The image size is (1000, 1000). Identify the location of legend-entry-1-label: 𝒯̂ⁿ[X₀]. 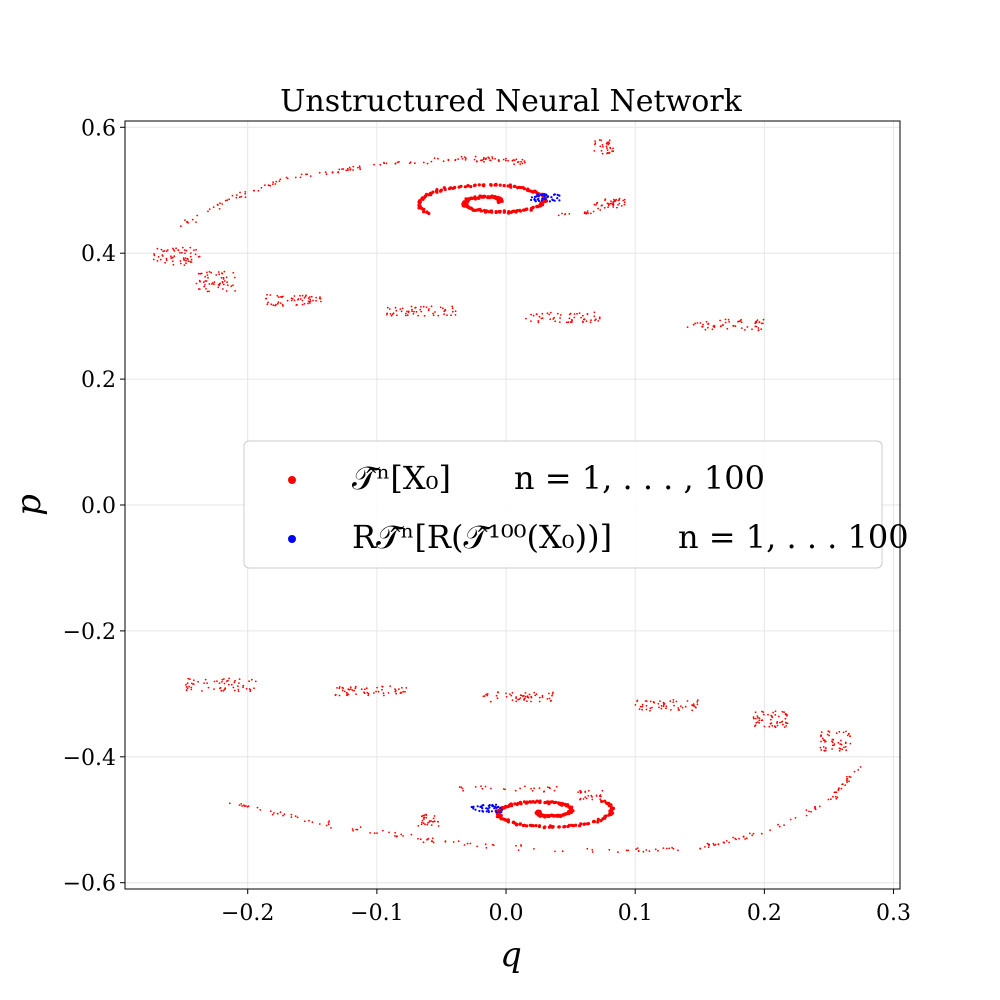
(401, 478).